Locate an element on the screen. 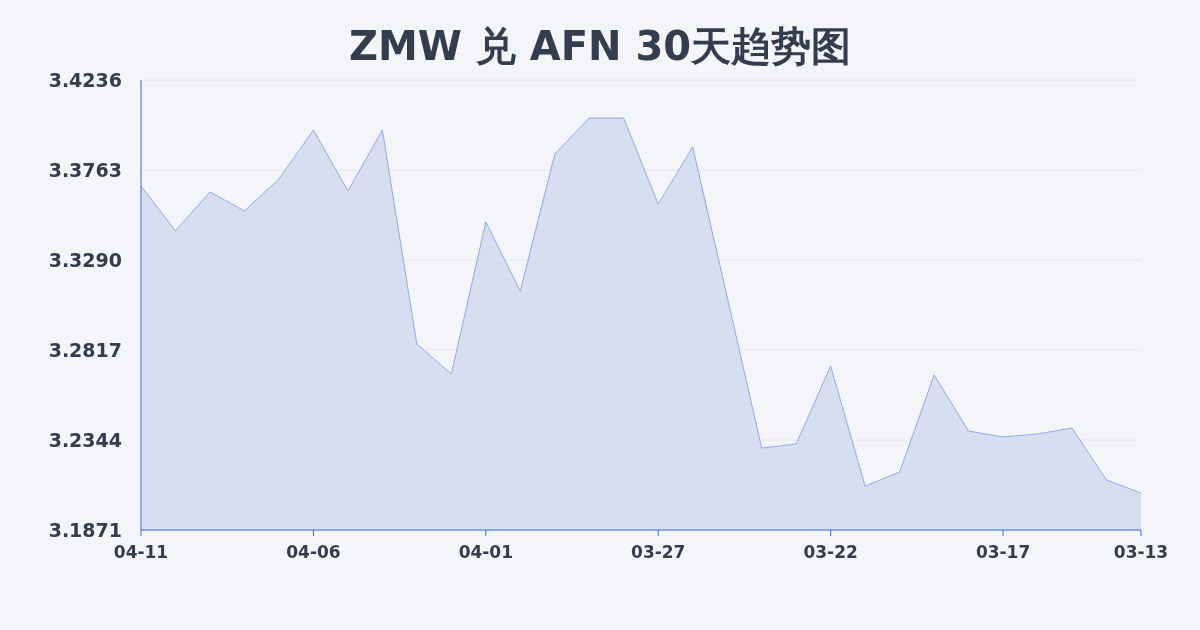  x-tick-label: 03-27 is located at coordinates (658, 552).